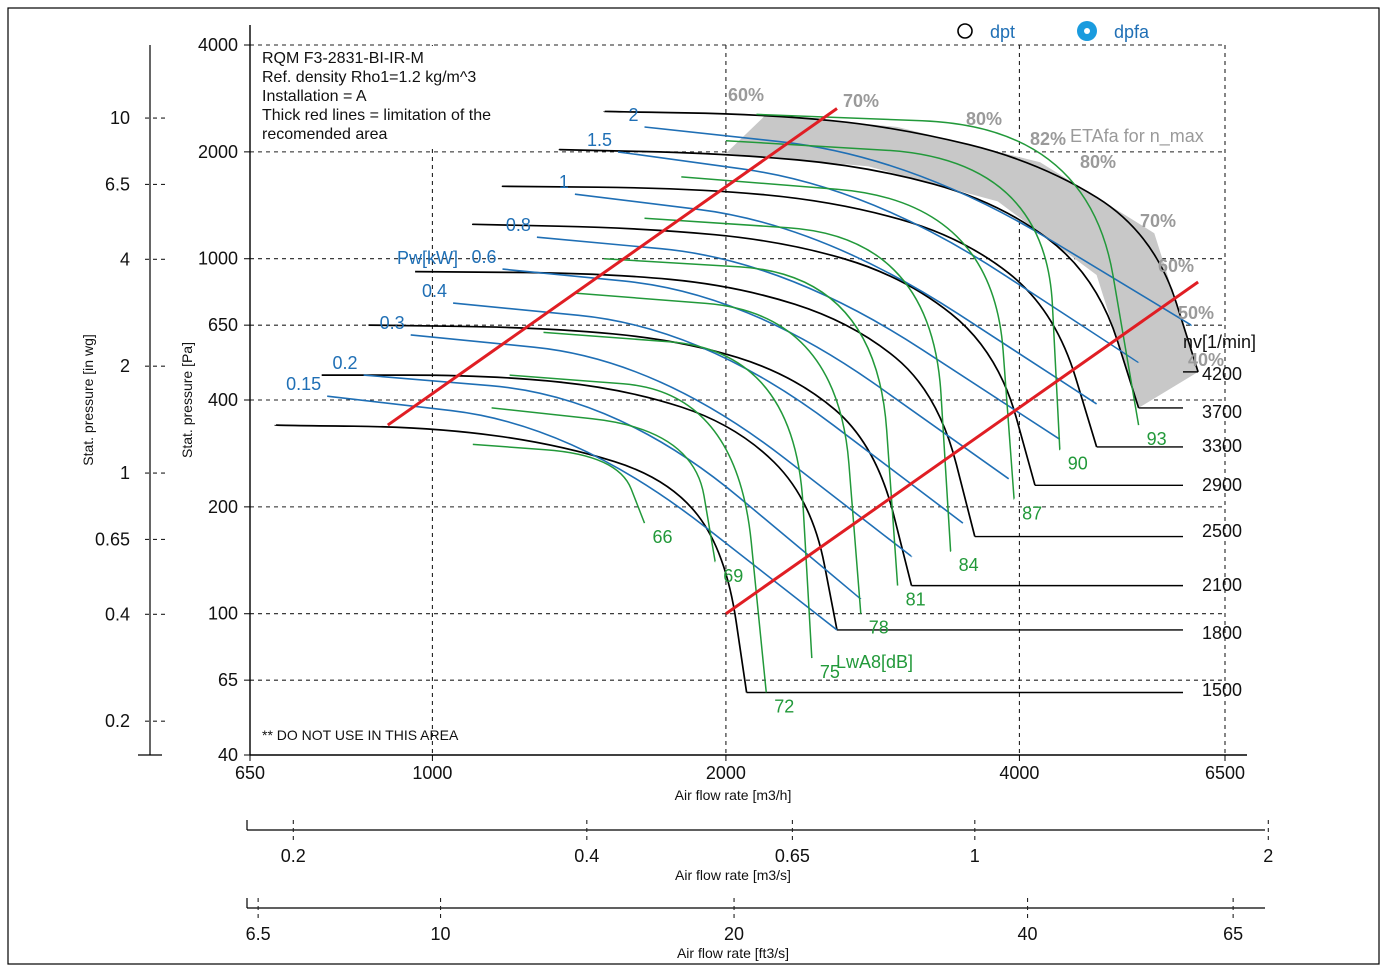 This screenshot has height=970, width=1387. Describe the element at coordinates (1053, 31) in the screenshot. I see `legend: dpt dpfa` at that location.